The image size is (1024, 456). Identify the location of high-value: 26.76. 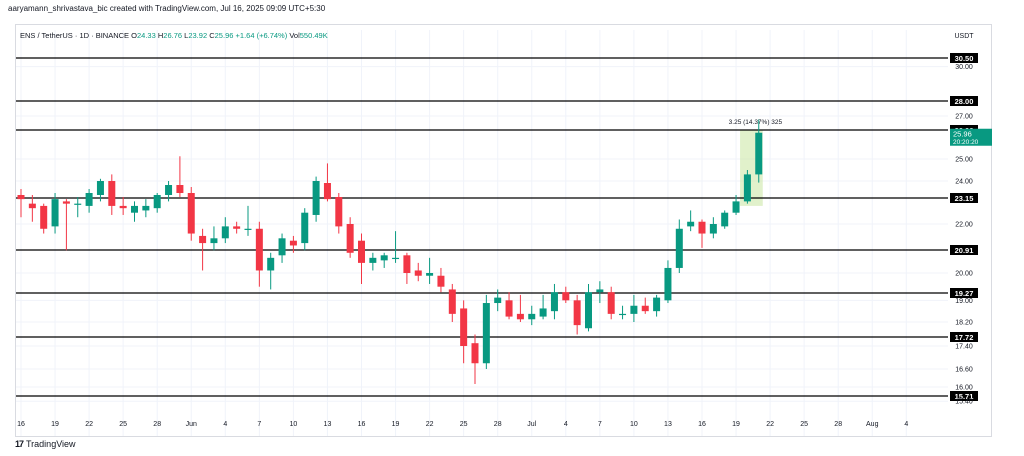
(173, 35).